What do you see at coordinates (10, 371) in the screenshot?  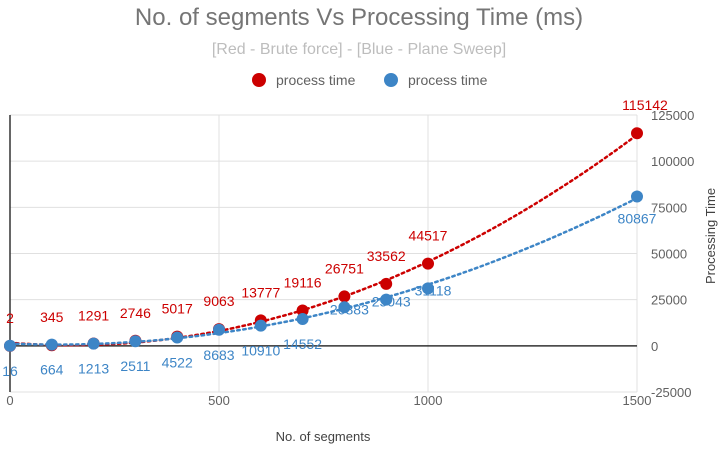 I see `data-label-series-1: 16` at bounding box center [10, 371].